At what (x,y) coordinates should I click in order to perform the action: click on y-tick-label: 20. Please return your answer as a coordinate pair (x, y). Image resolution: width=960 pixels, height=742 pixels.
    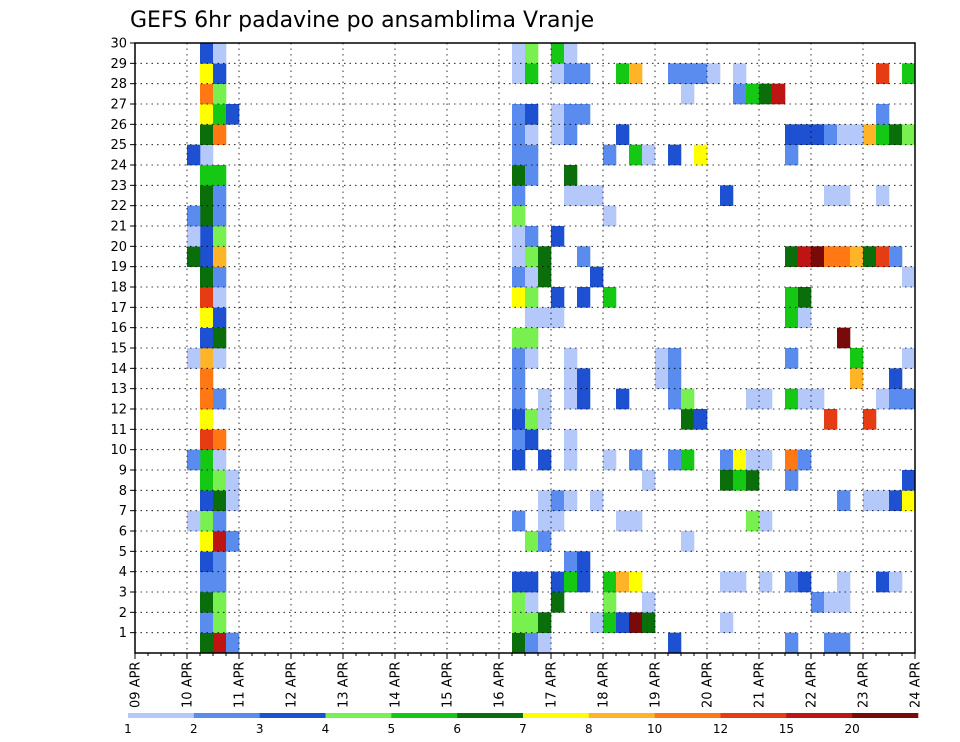
    Looking at the image, I should click on (118, 247).